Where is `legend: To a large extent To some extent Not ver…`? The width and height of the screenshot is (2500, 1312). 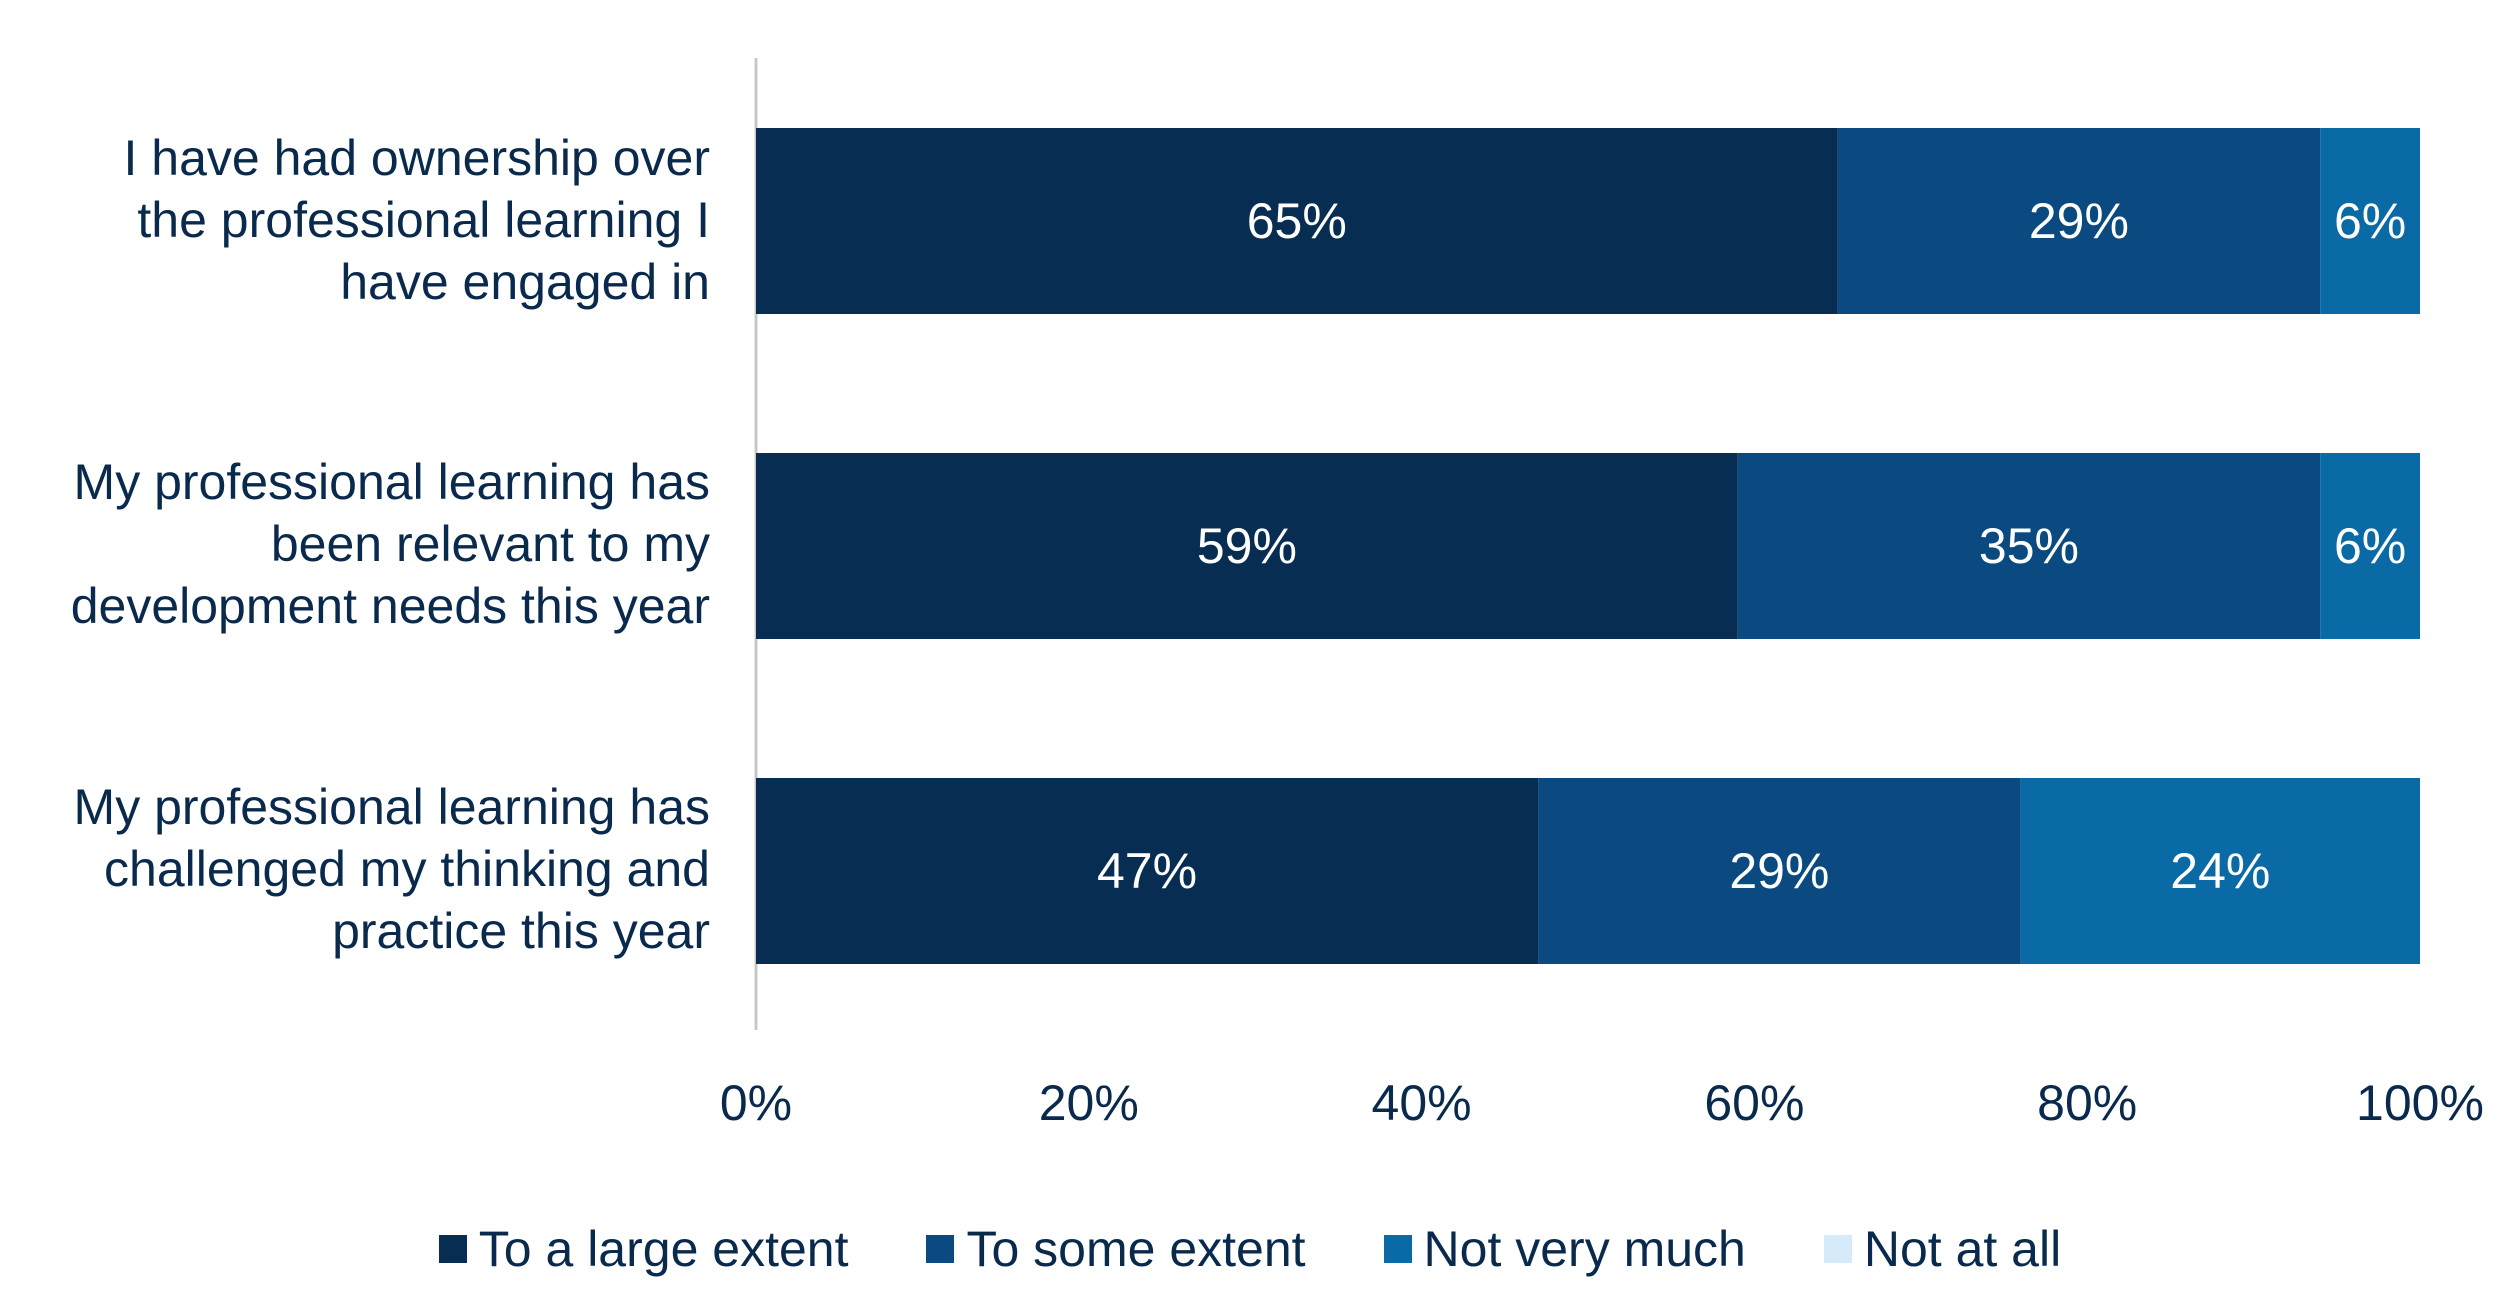
legend: To a large extent To some extent Not ver… is located at coordinates (1250, 1249).